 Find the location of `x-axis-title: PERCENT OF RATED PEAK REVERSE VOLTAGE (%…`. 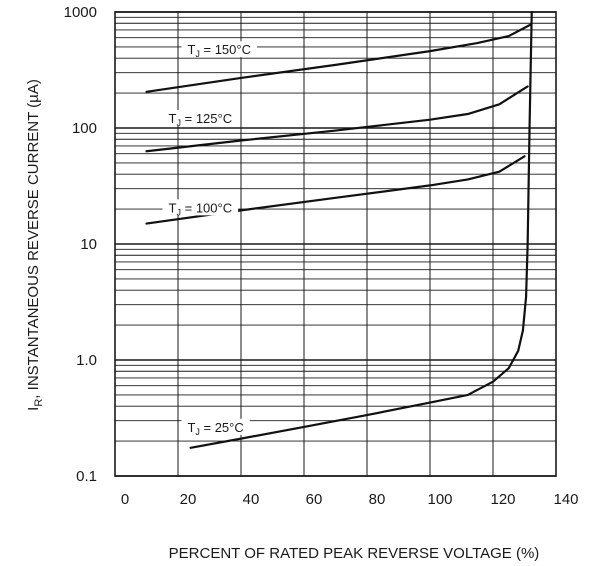

x-axis-title: PERCENT OF RATED PEAK REVERSE VOLTAGE (%… is located at coordinates (354, 553).